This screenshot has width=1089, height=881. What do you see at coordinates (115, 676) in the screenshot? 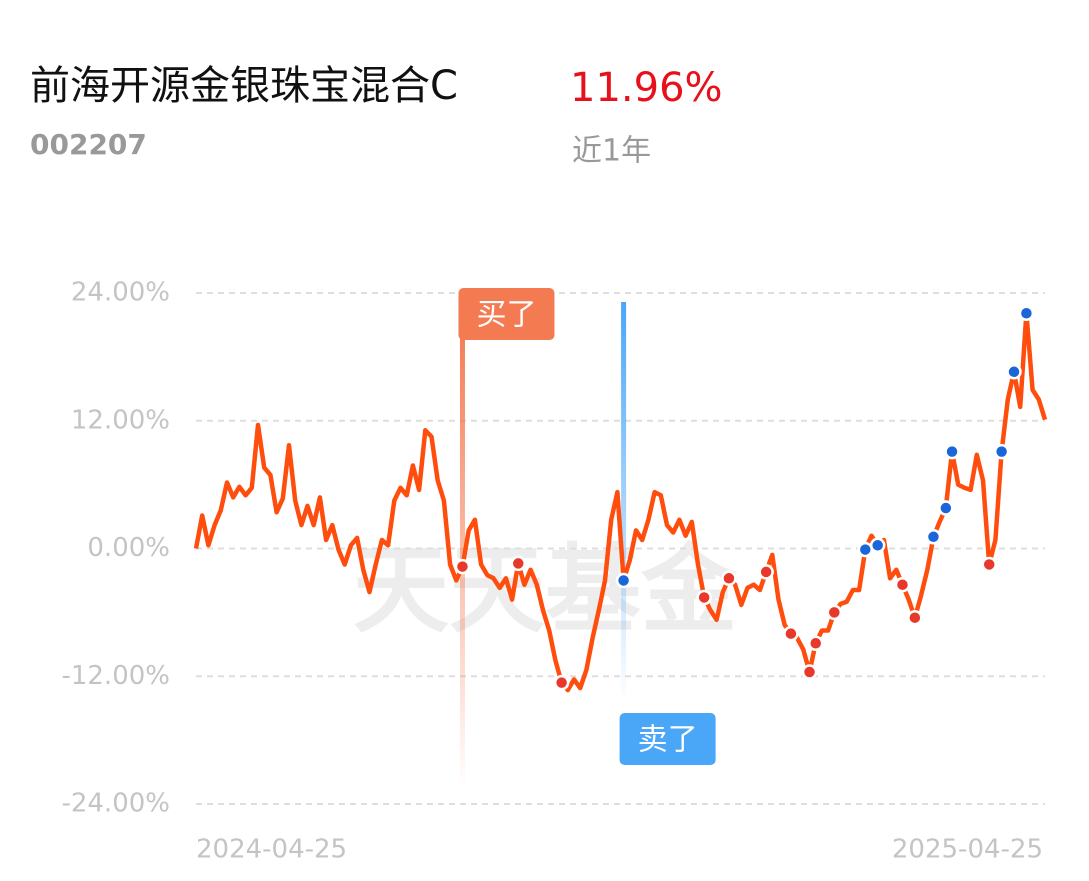
I see `y-tick-label: -12.00%` at bounding box center [115, 676].